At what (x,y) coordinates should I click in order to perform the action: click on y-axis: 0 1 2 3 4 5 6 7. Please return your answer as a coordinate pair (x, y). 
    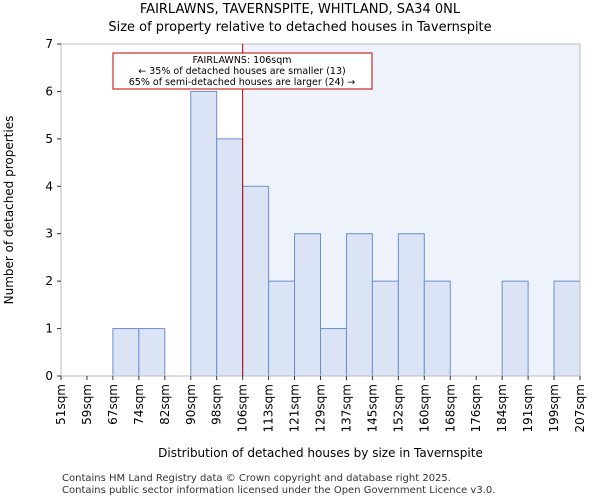
    Looking at the image, I should click on (53, 210).